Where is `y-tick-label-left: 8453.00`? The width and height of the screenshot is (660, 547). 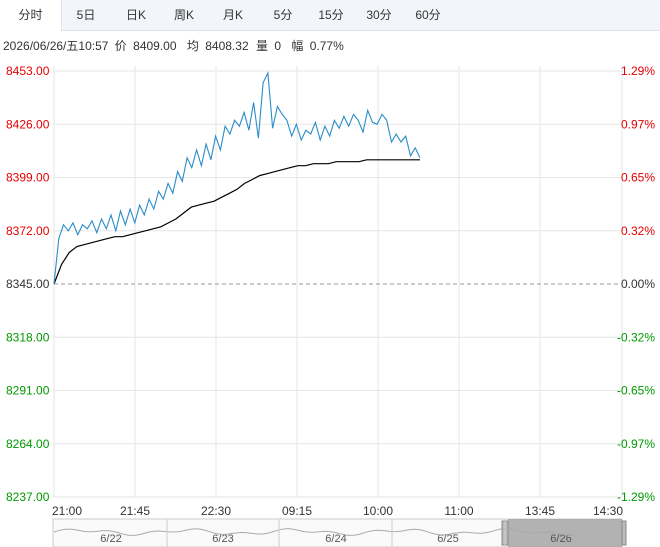 y-tick-label-left: 8453.00 is located at coordinates (28, 71).